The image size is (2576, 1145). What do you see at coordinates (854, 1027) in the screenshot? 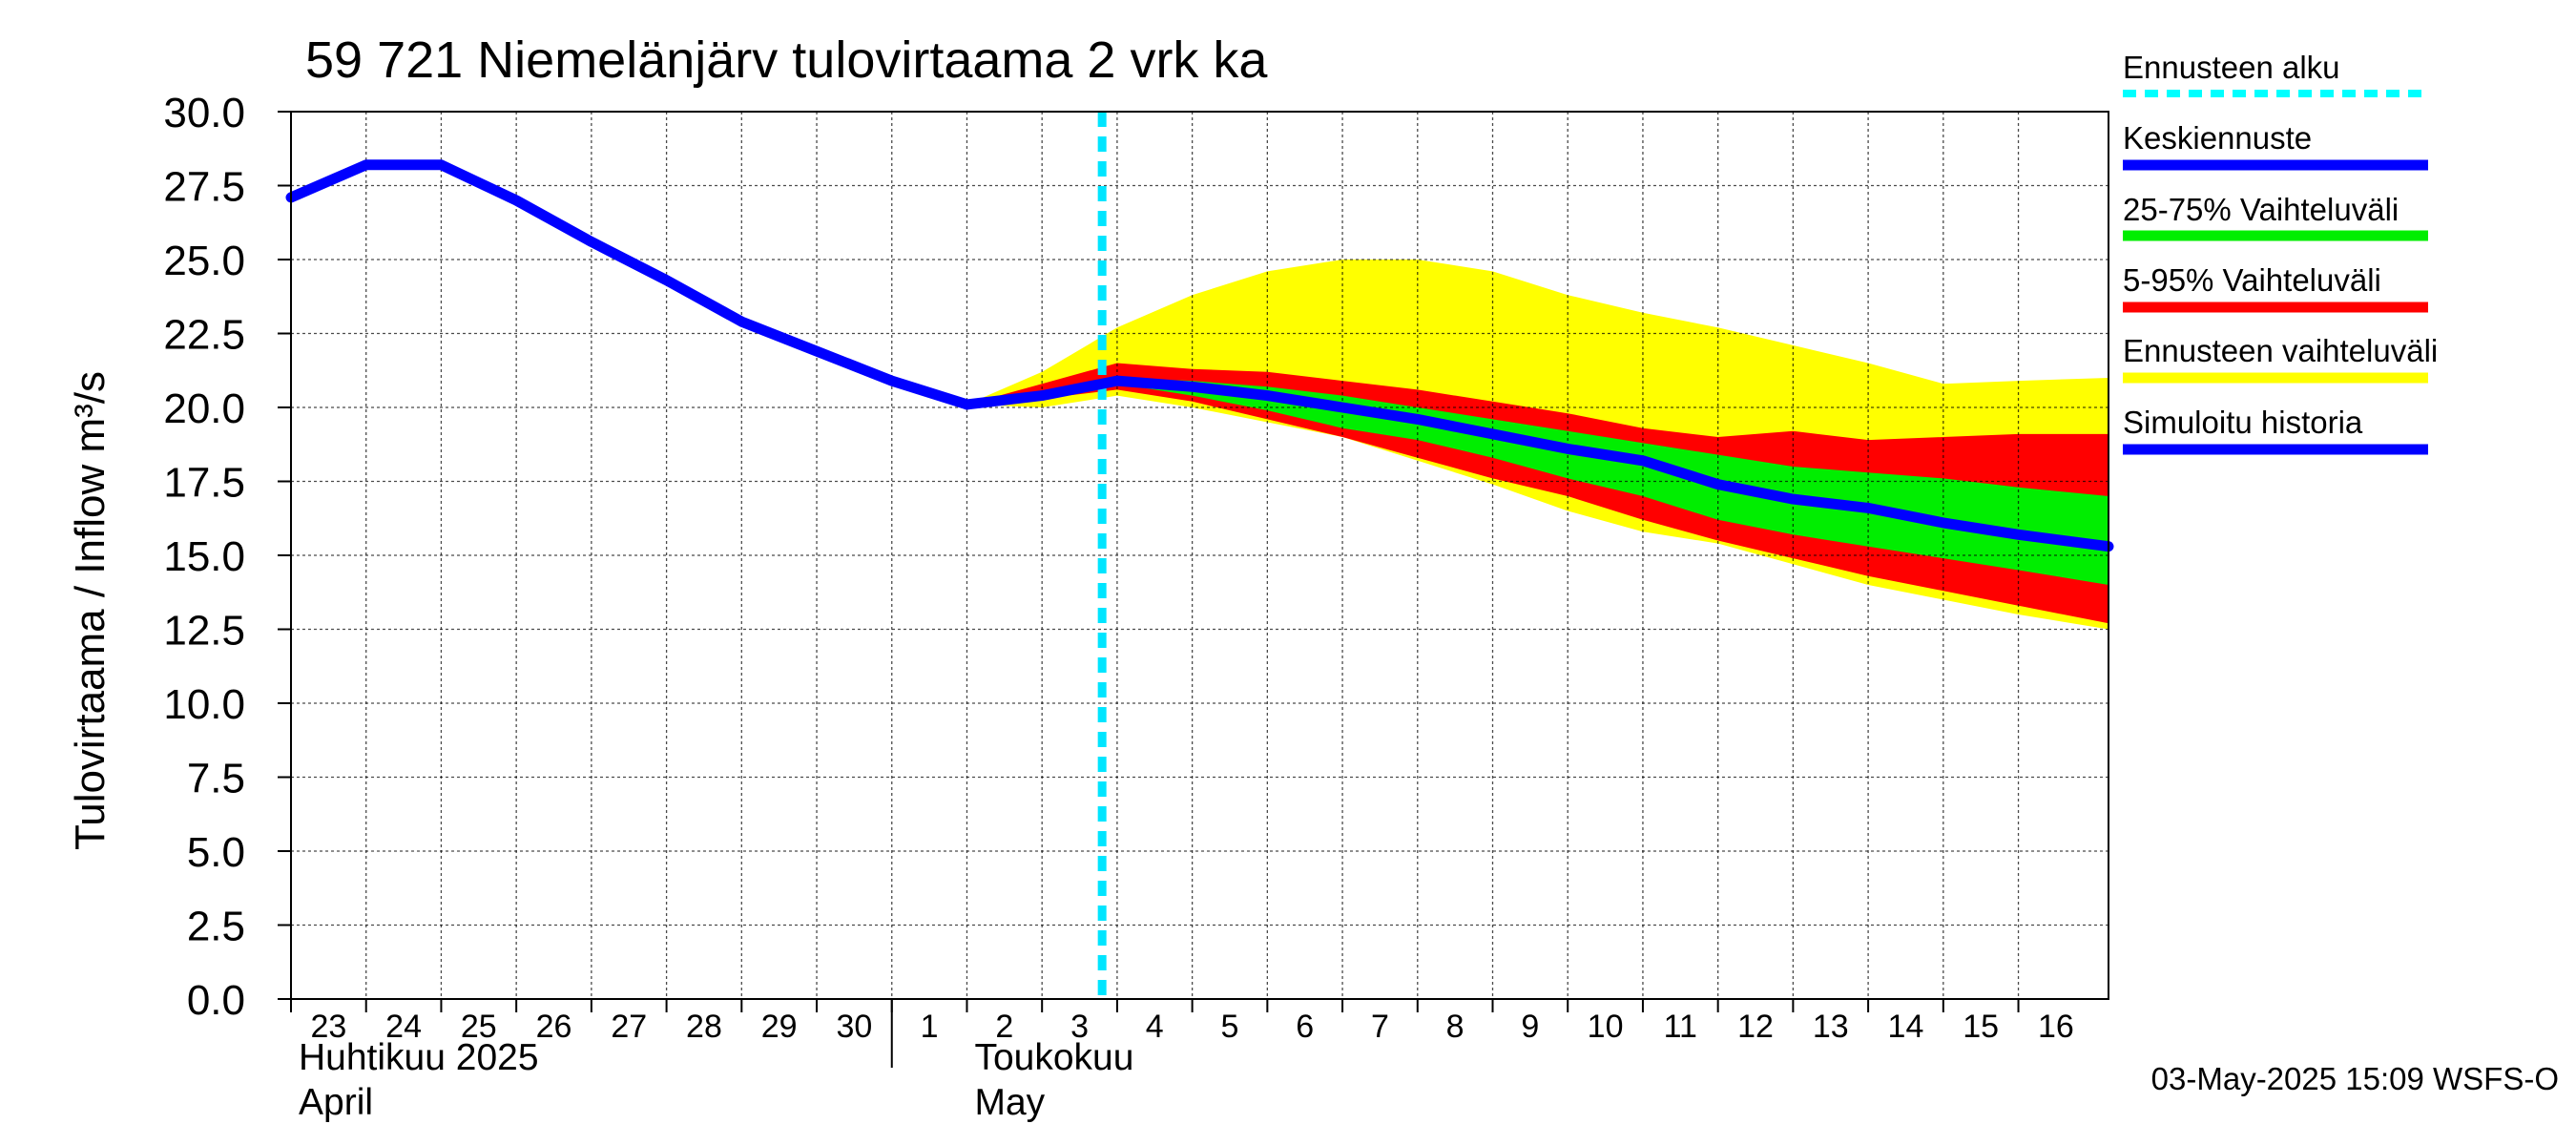
I see `x-tick-label: 30` at bounding box center [854, 1027].